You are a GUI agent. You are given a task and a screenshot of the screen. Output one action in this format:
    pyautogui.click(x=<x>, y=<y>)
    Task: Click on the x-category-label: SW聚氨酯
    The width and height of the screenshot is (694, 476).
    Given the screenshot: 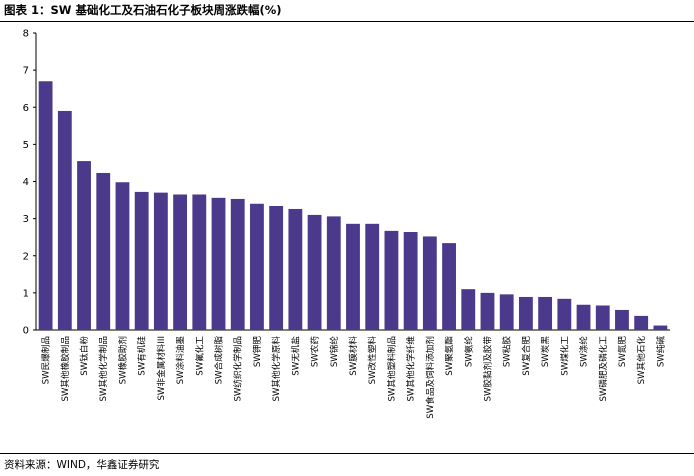 What is the action you would take?
    pyautogui.click(x=449, y=356)
    